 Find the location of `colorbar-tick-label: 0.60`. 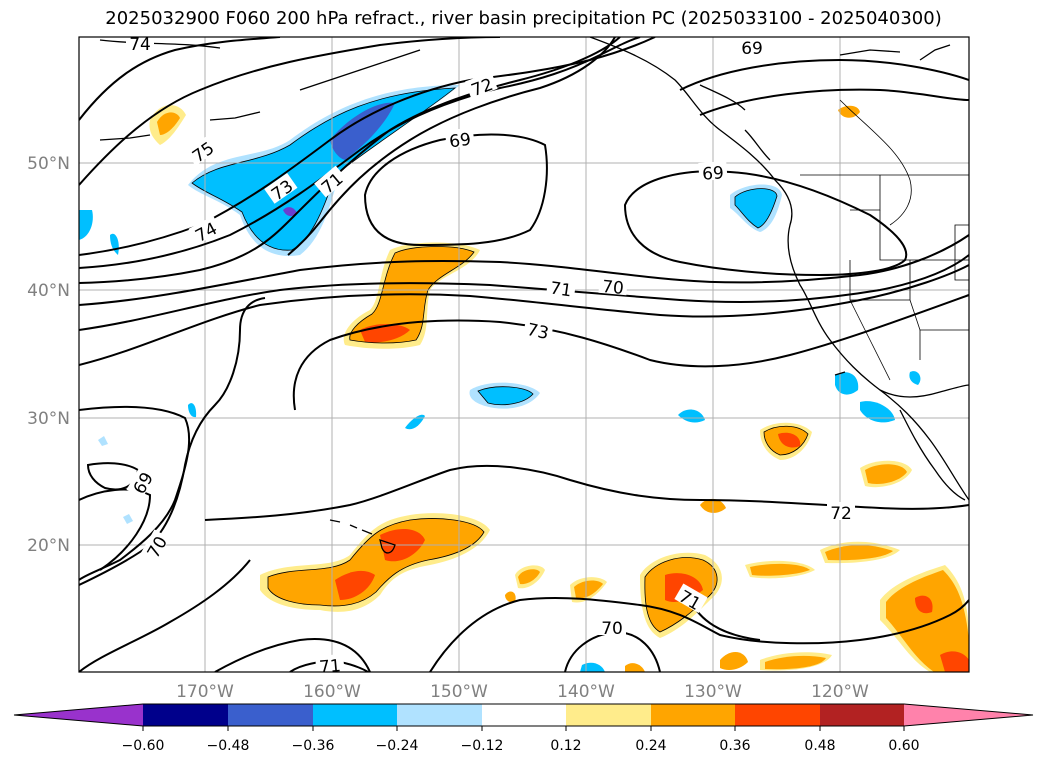

colorbar-tick-label: 0.60 is located at coordinates (903, 746).